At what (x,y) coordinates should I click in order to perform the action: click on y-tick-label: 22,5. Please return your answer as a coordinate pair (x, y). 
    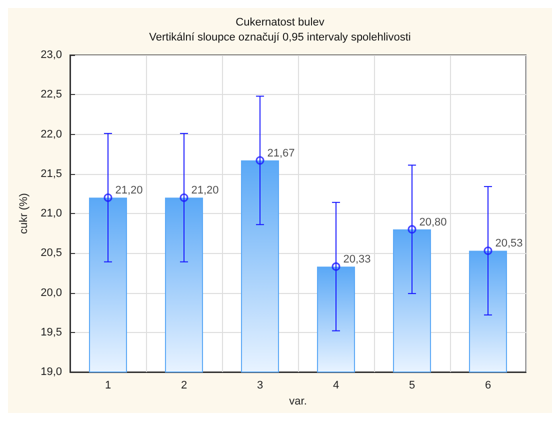
    Looking at the image, I should click on (51, 94).